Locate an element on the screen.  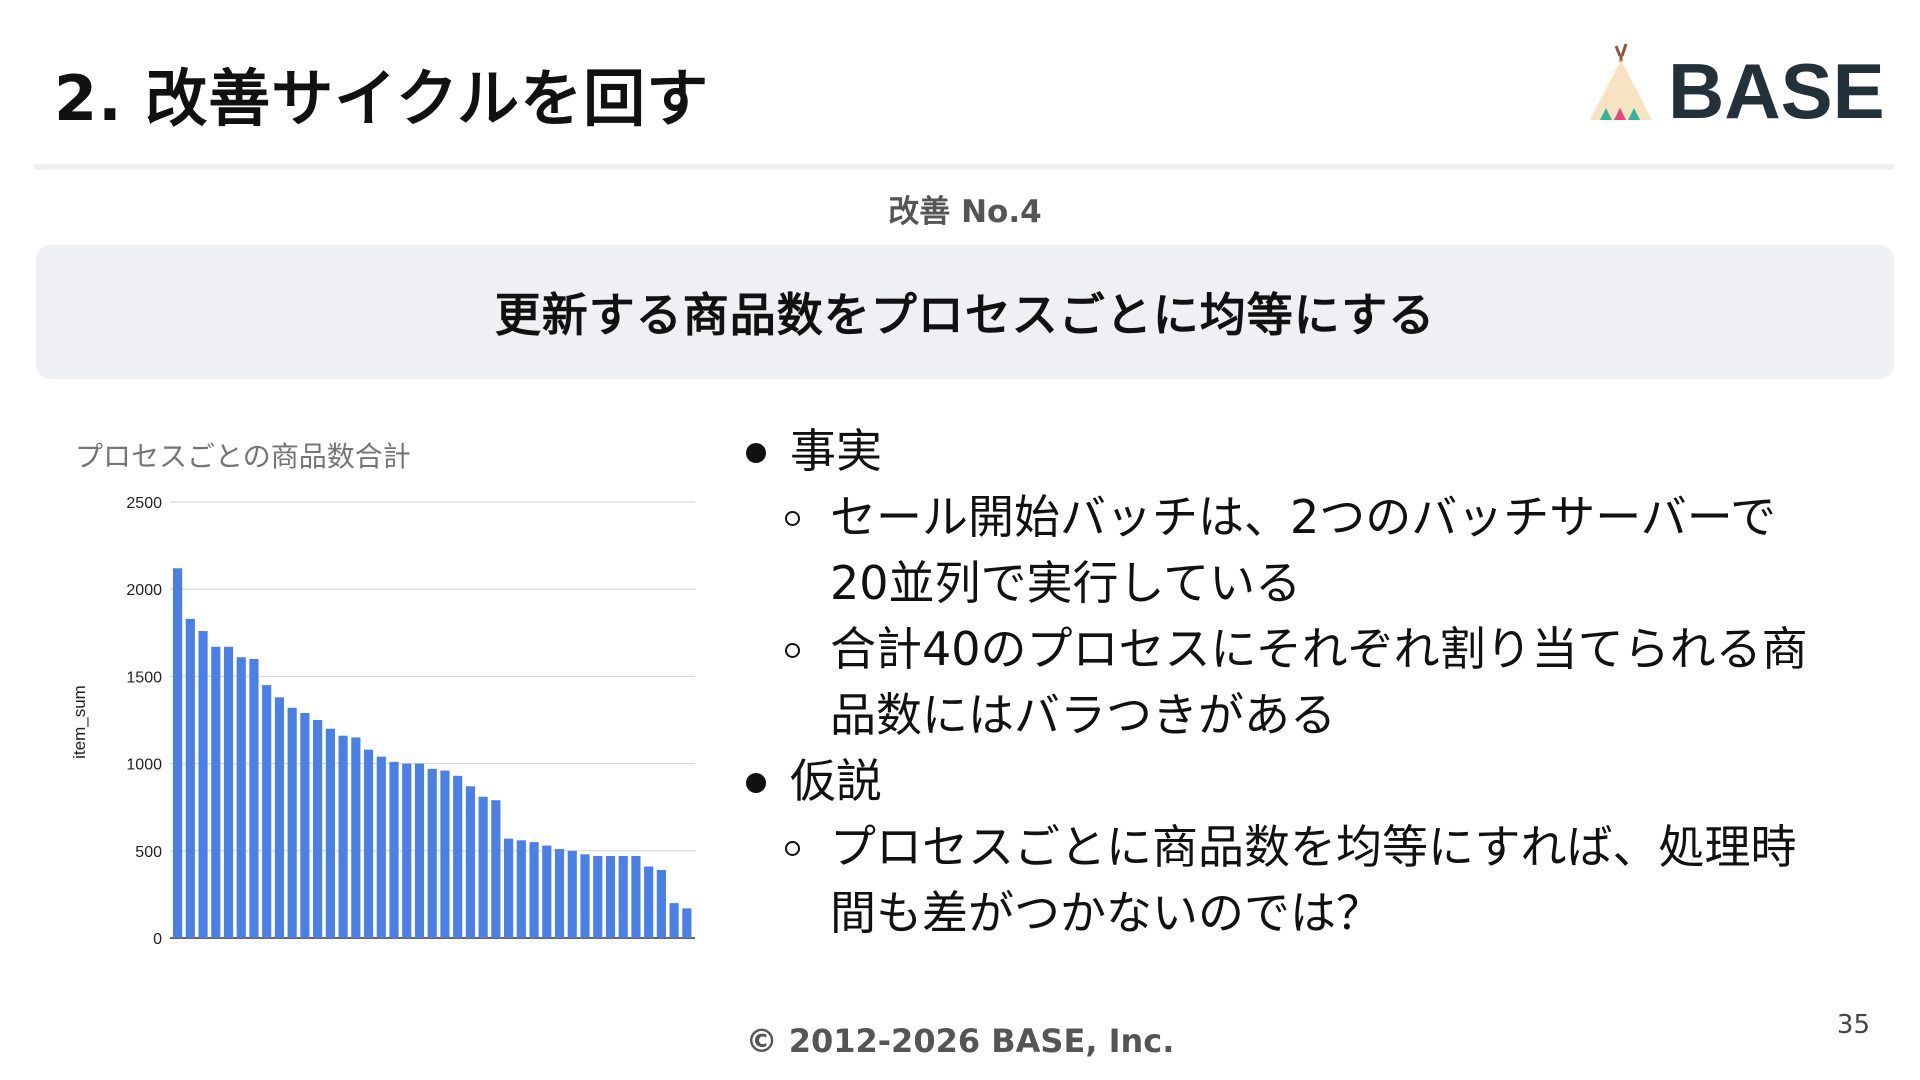
chart-title: プロセスごとの商品数合計 is located at coordinates (243, 456).